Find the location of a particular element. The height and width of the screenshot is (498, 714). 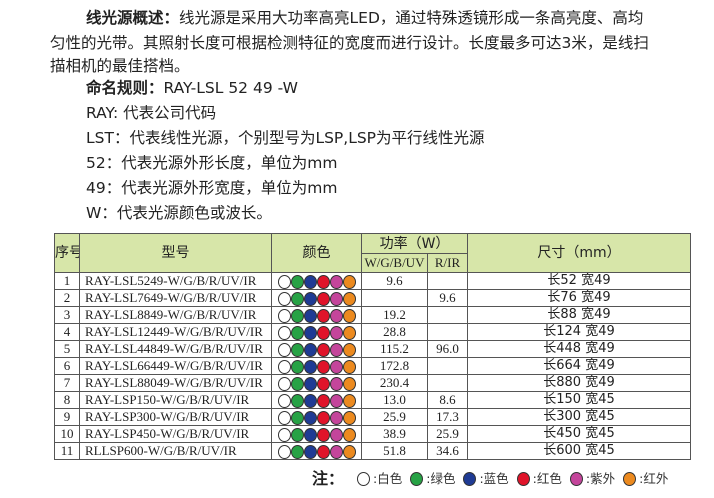

cell-power-wgbuv: 19.2 is located at coordinates (394, 315).